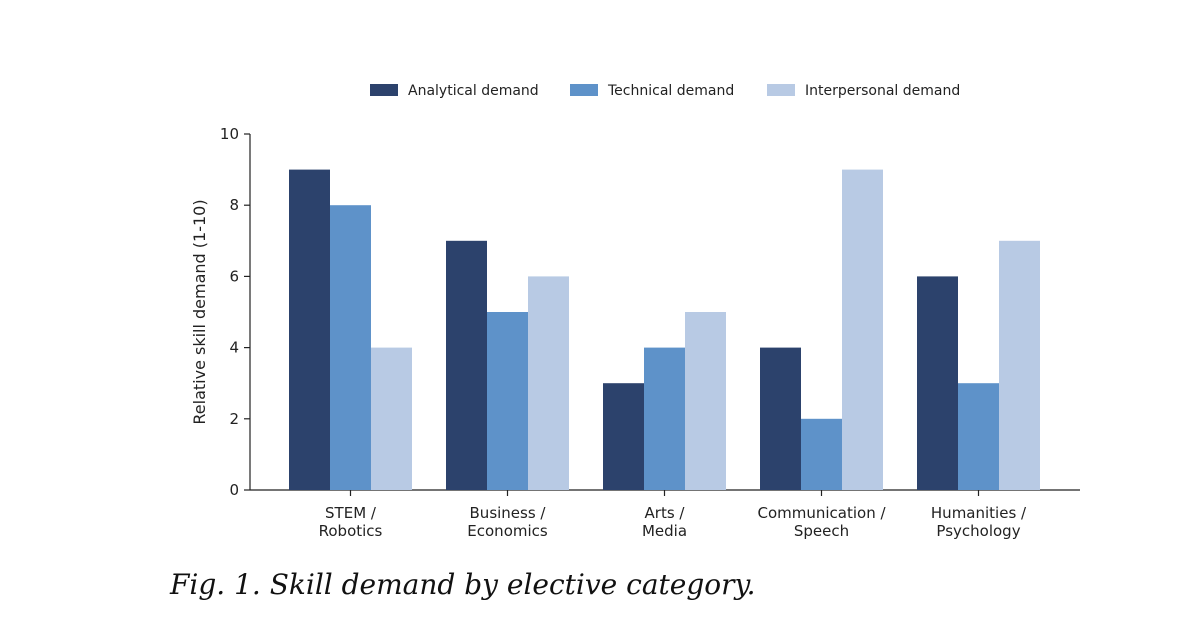 Image resolution: width=1200 pixels, height=630 pixels. What do you see at coordinates (229, 134) in the screenshot?
I see `y-tick-label: 10` at bounding box center [229, 134].